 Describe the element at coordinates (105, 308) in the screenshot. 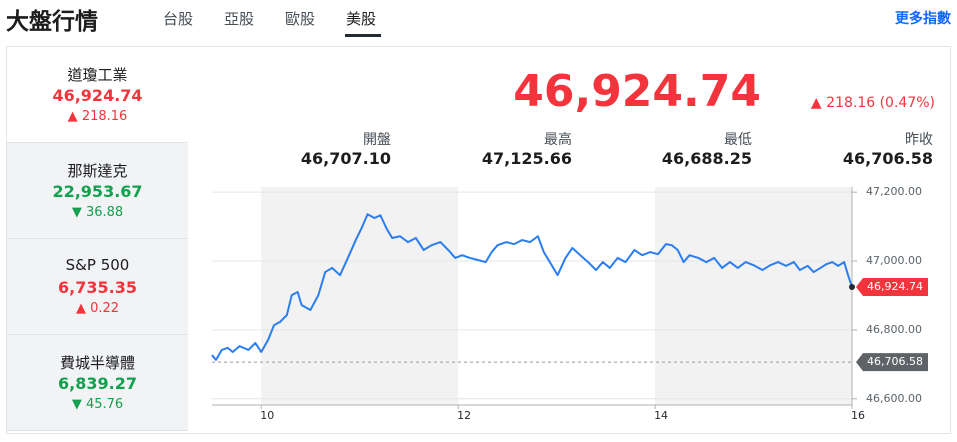

I see `change-value: 0.22` at that location.